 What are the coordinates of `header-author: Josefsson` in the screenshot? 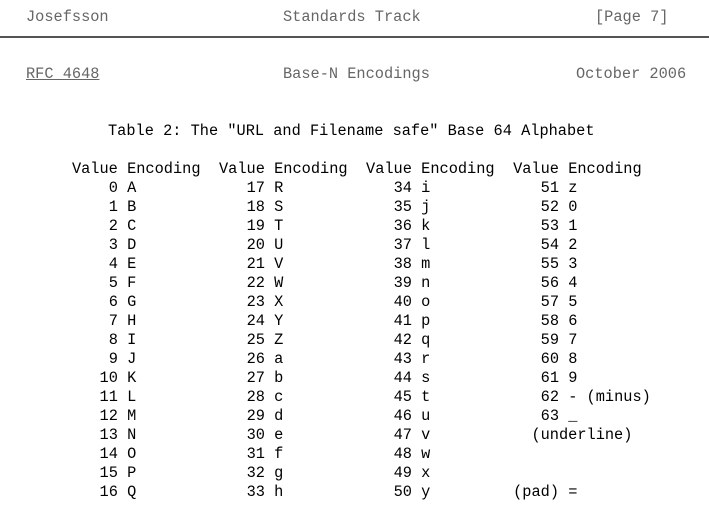 It's located at (67, 17).